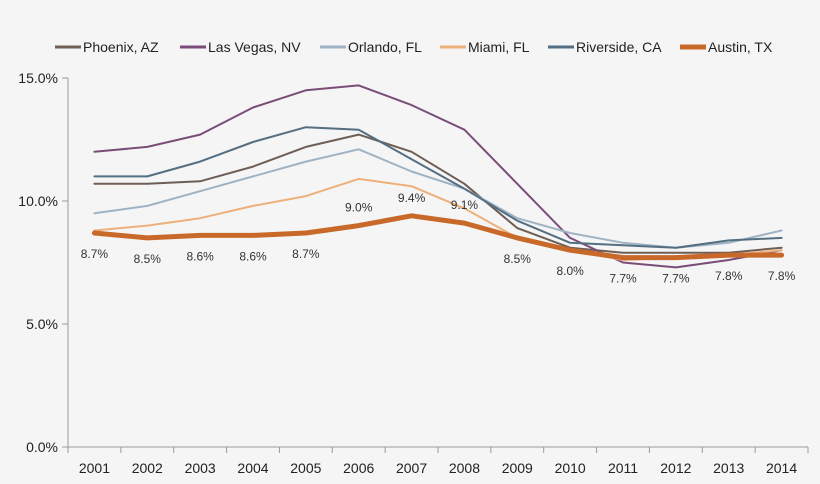 This screenshot has height=484, width=820. Describe the element at coordinates (359, 208) in the screenshot. I see `data-label: 9.0%` at that location.